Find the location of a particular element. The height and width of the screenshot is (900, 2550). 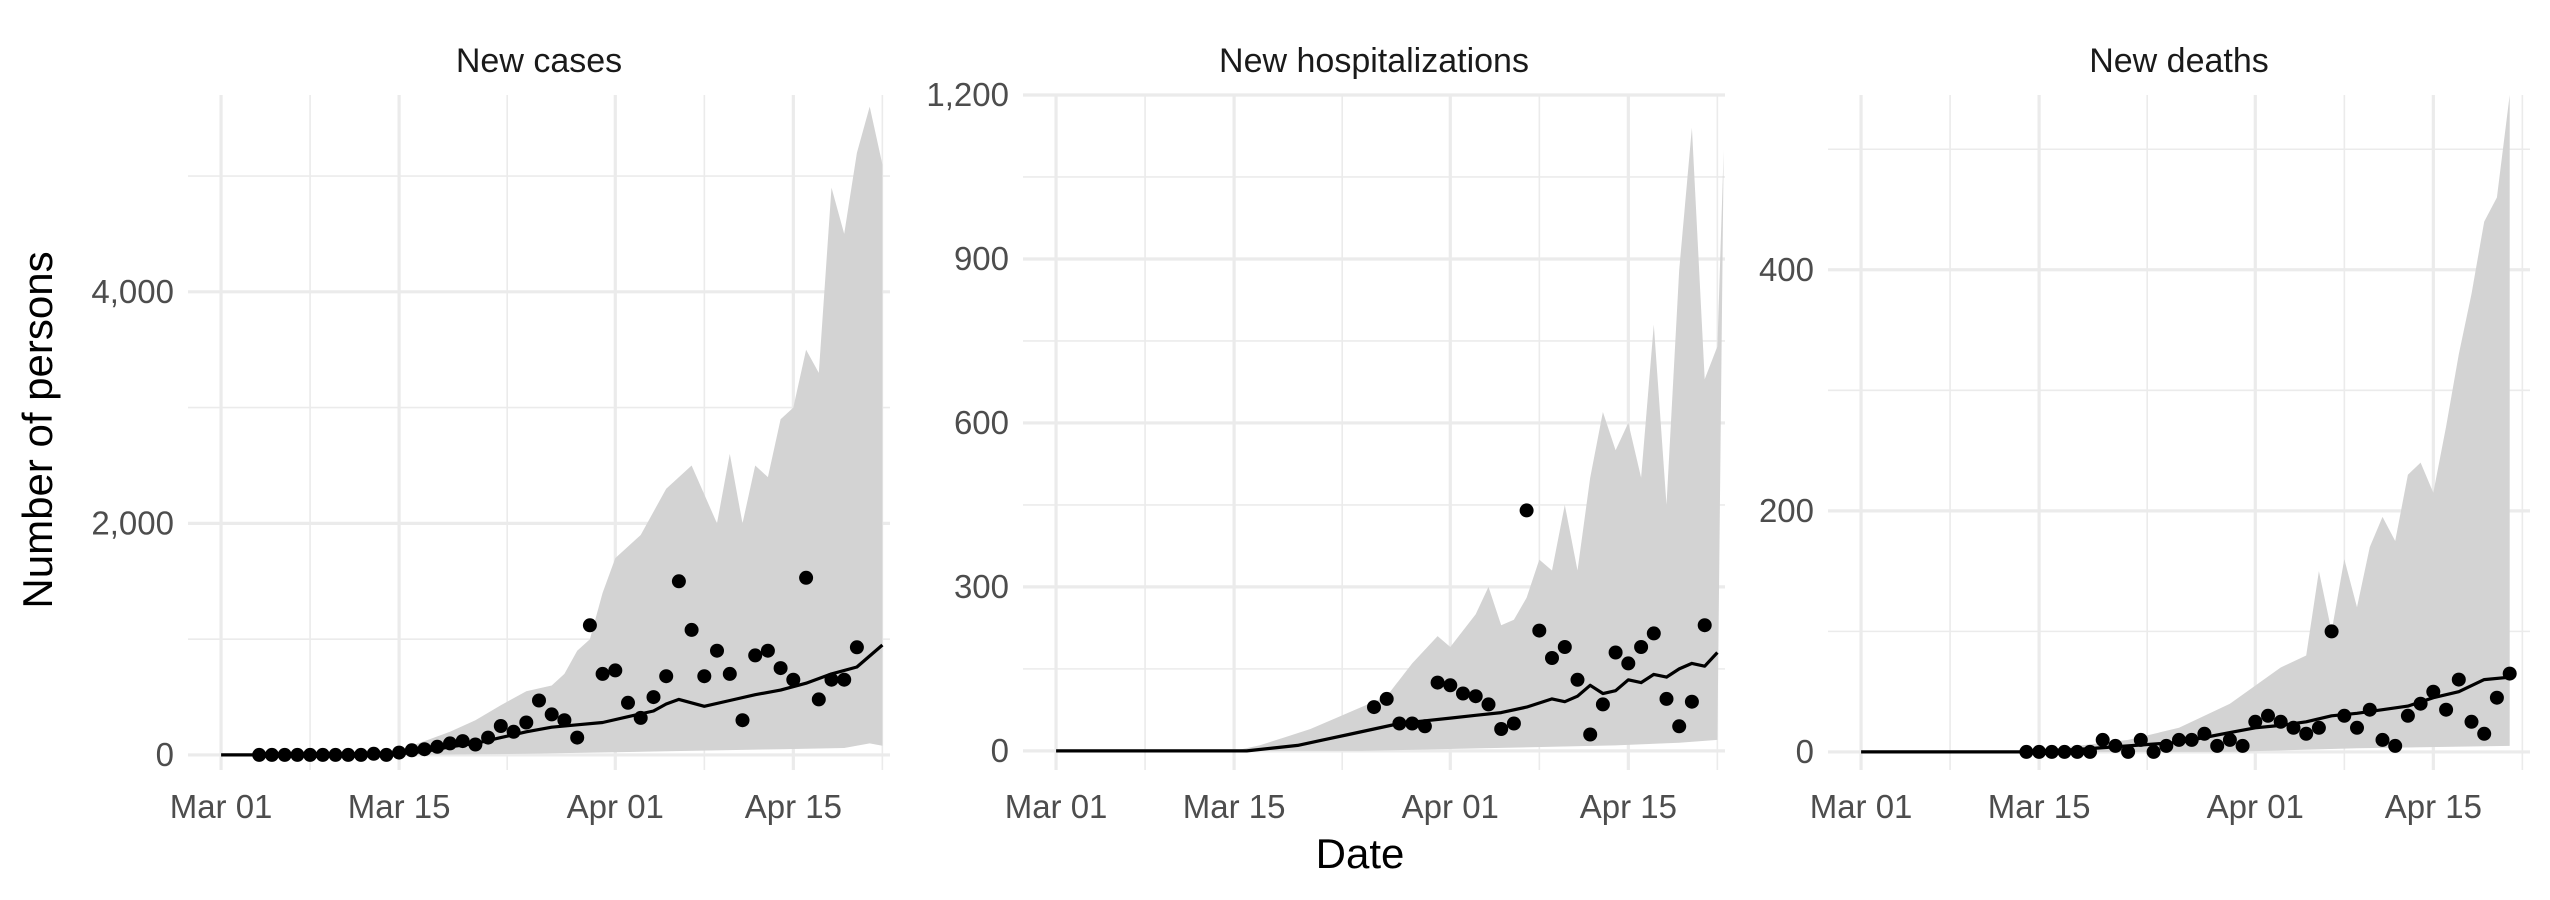

x-tick-label: Apr 15 is located at coordinates (793, 806).